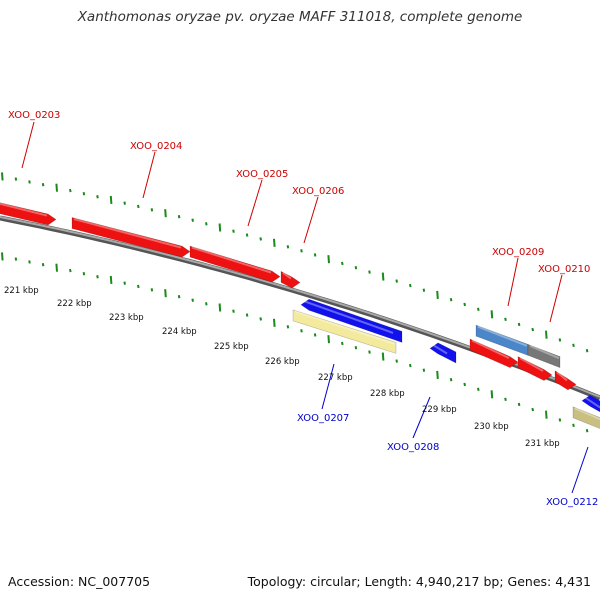  Describe the element at coordinates (491, 427) in the screenshot. I see `scale-label: 230 kbp` at that location.